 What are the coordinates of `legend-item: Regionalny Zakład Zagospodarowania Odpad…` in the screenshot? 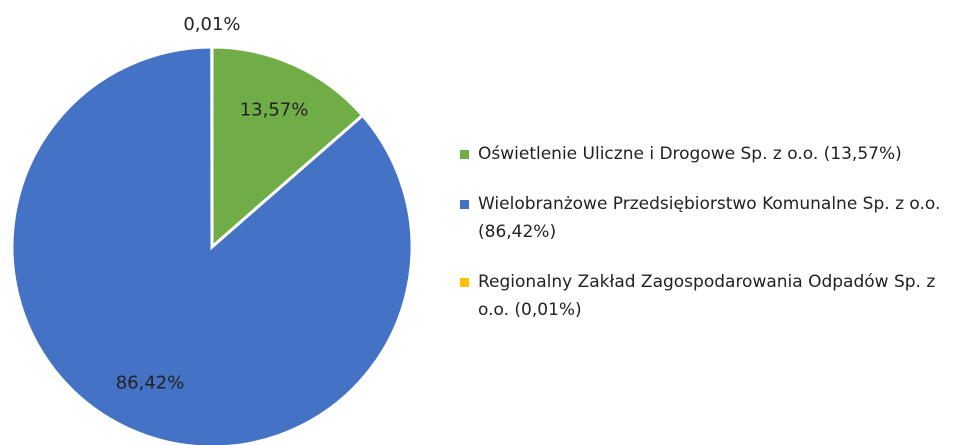 It's located at (705, 296).